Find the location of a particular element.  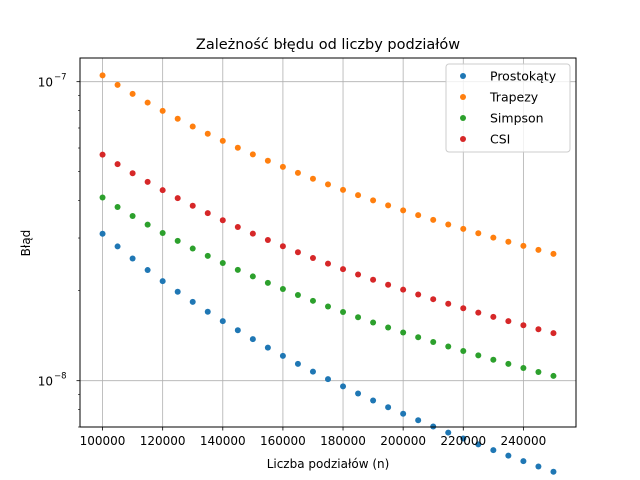

x-tick-label: 180000 is located at coordinates (343, 441).